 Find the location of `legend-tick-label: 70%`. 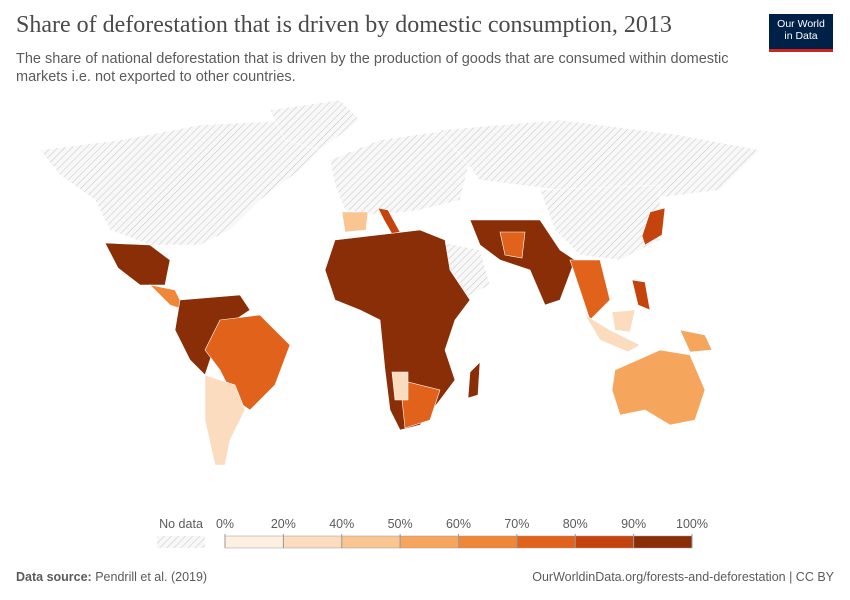

legend-tick-label: 70% is located at coordinates (516, 524).